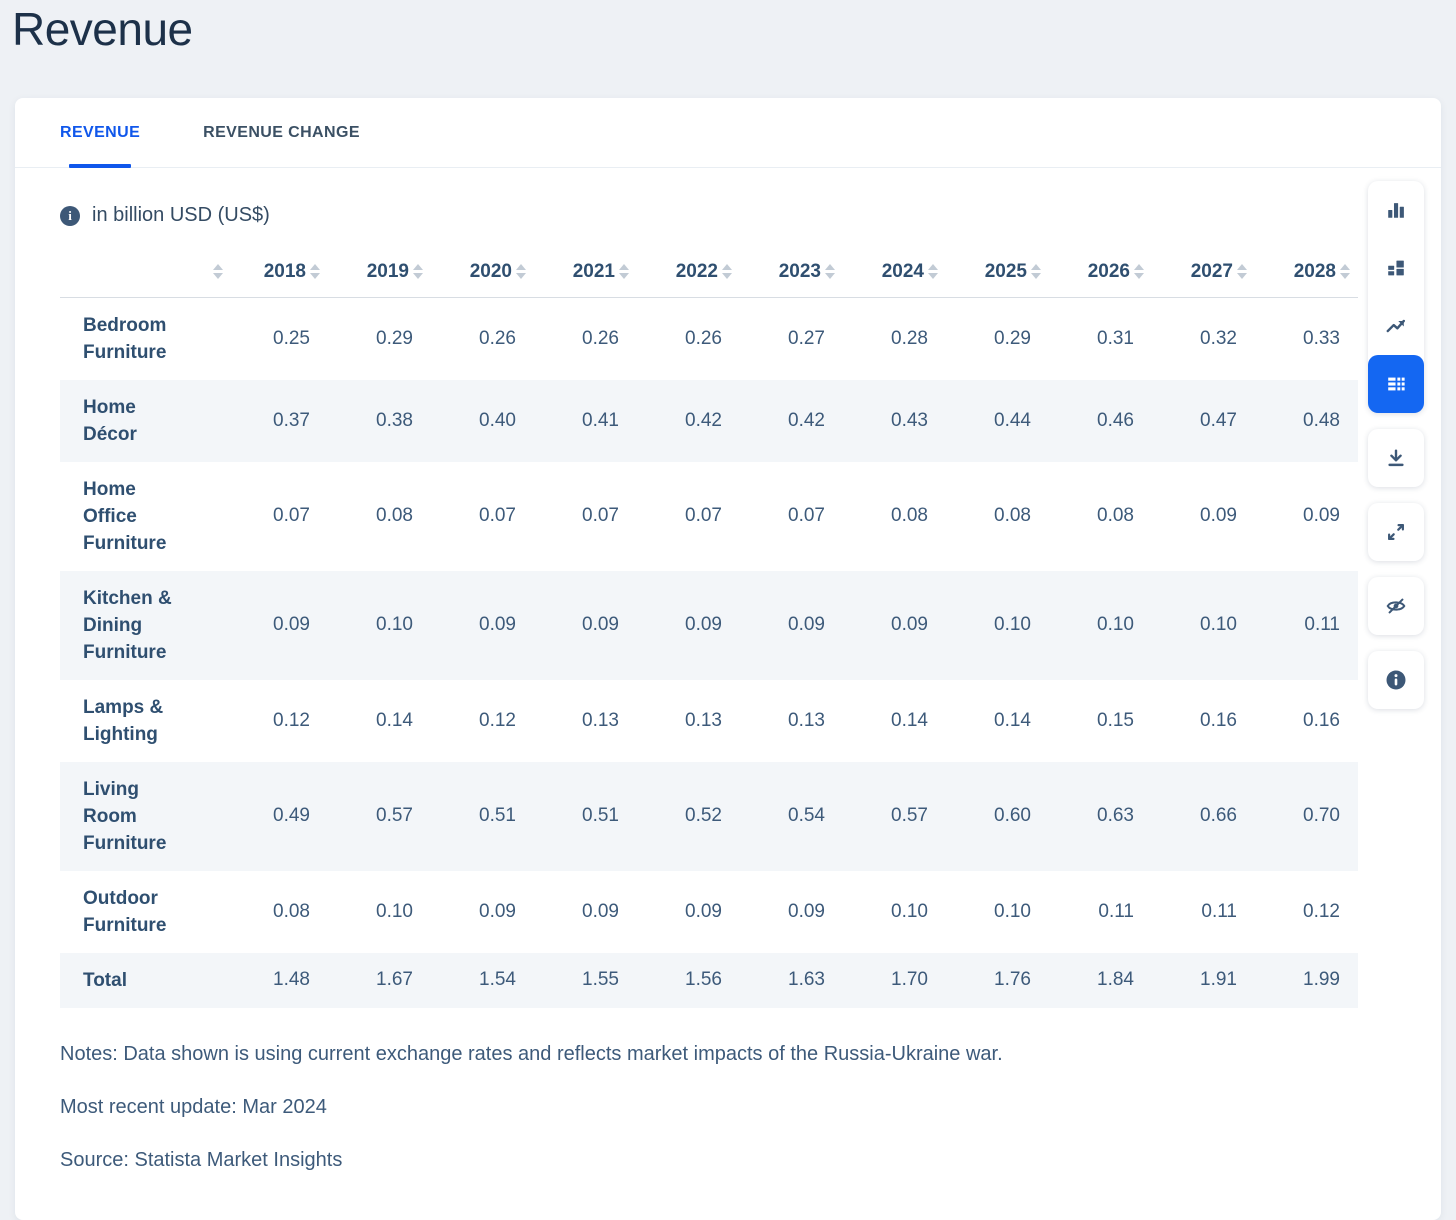  I want to click on year-column-header: 2028, so click(1306, 272).